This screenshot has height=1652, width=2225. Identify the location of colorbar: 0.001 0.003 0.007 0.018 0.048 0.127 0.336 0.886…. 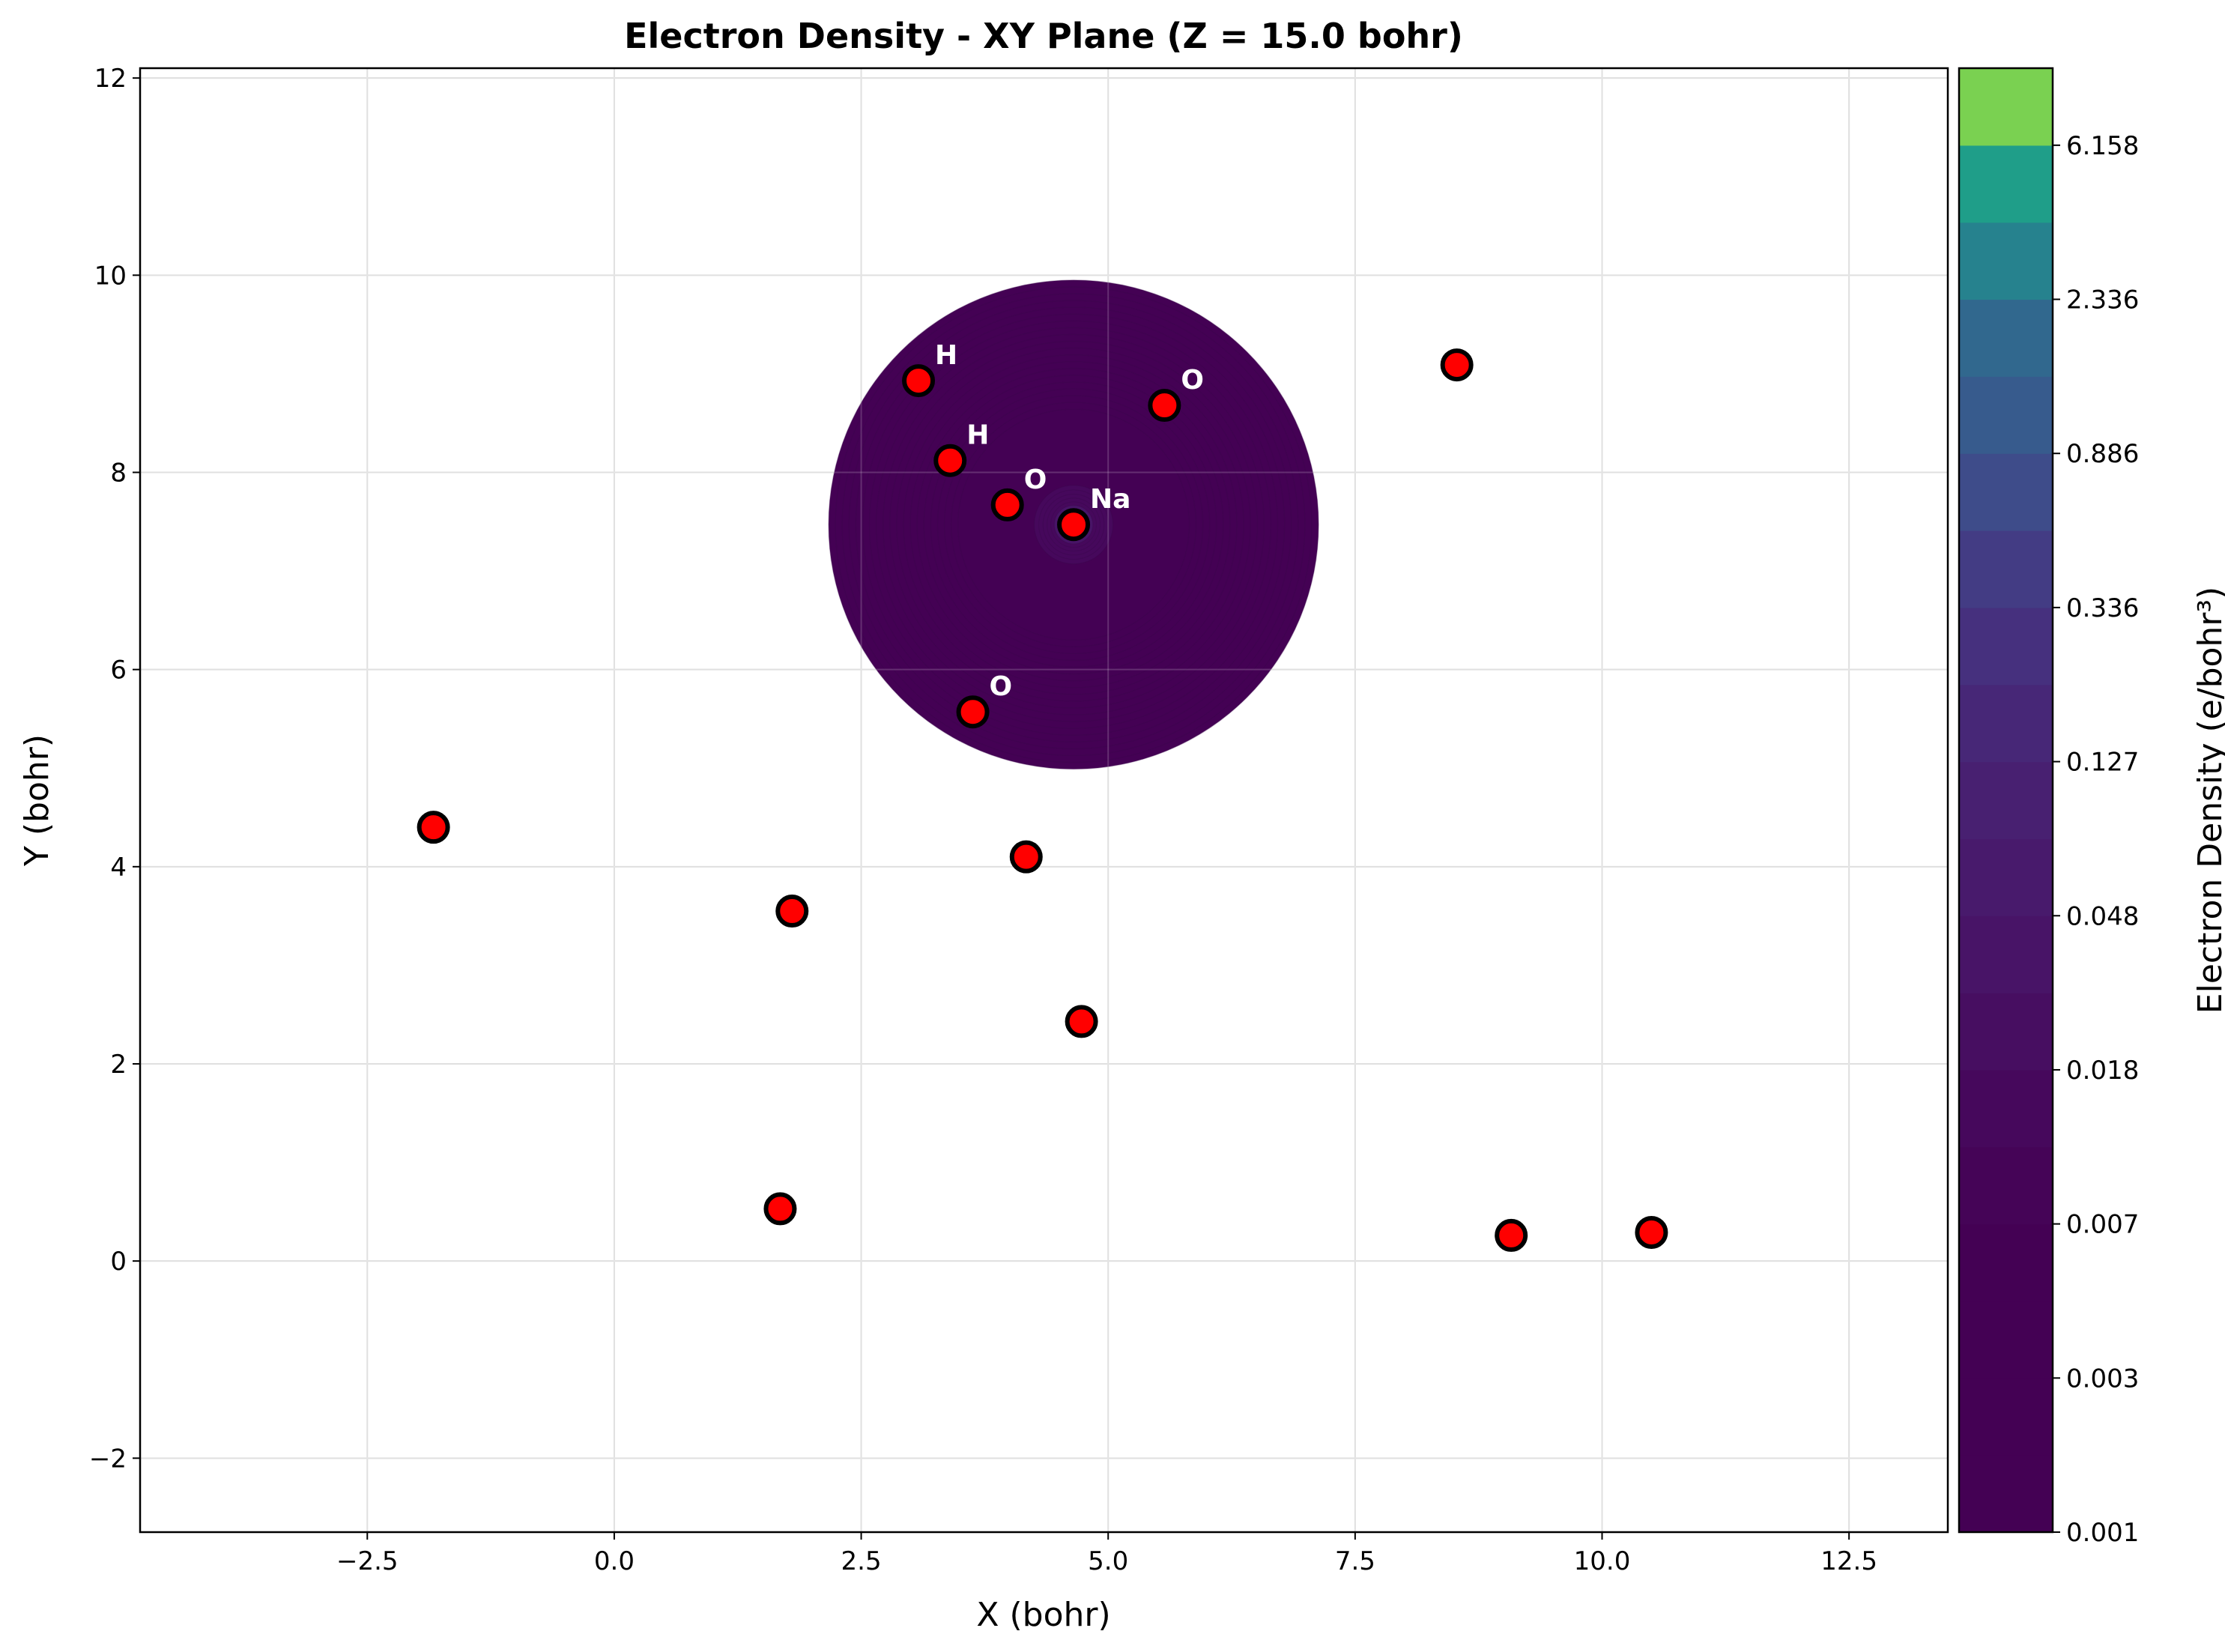
(2048, 807).